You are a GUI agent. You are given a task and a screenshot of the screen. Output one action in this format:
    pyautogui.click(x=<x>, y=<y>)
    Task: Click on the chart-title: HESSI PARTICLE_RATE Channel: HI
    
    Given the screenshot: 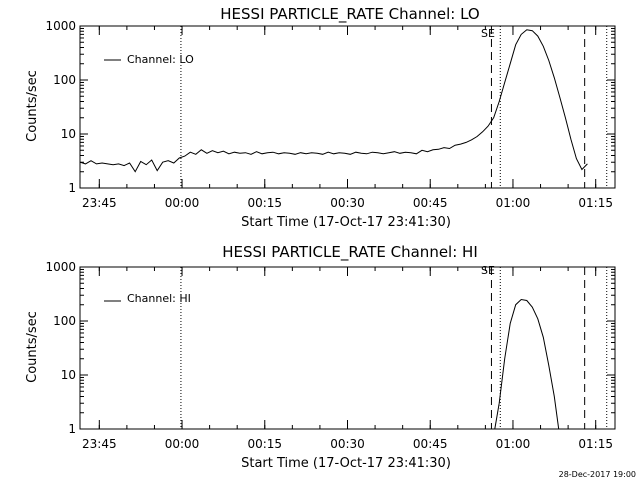 What is the action you would take?
    pyautogui.click(x=350, y=252)
    